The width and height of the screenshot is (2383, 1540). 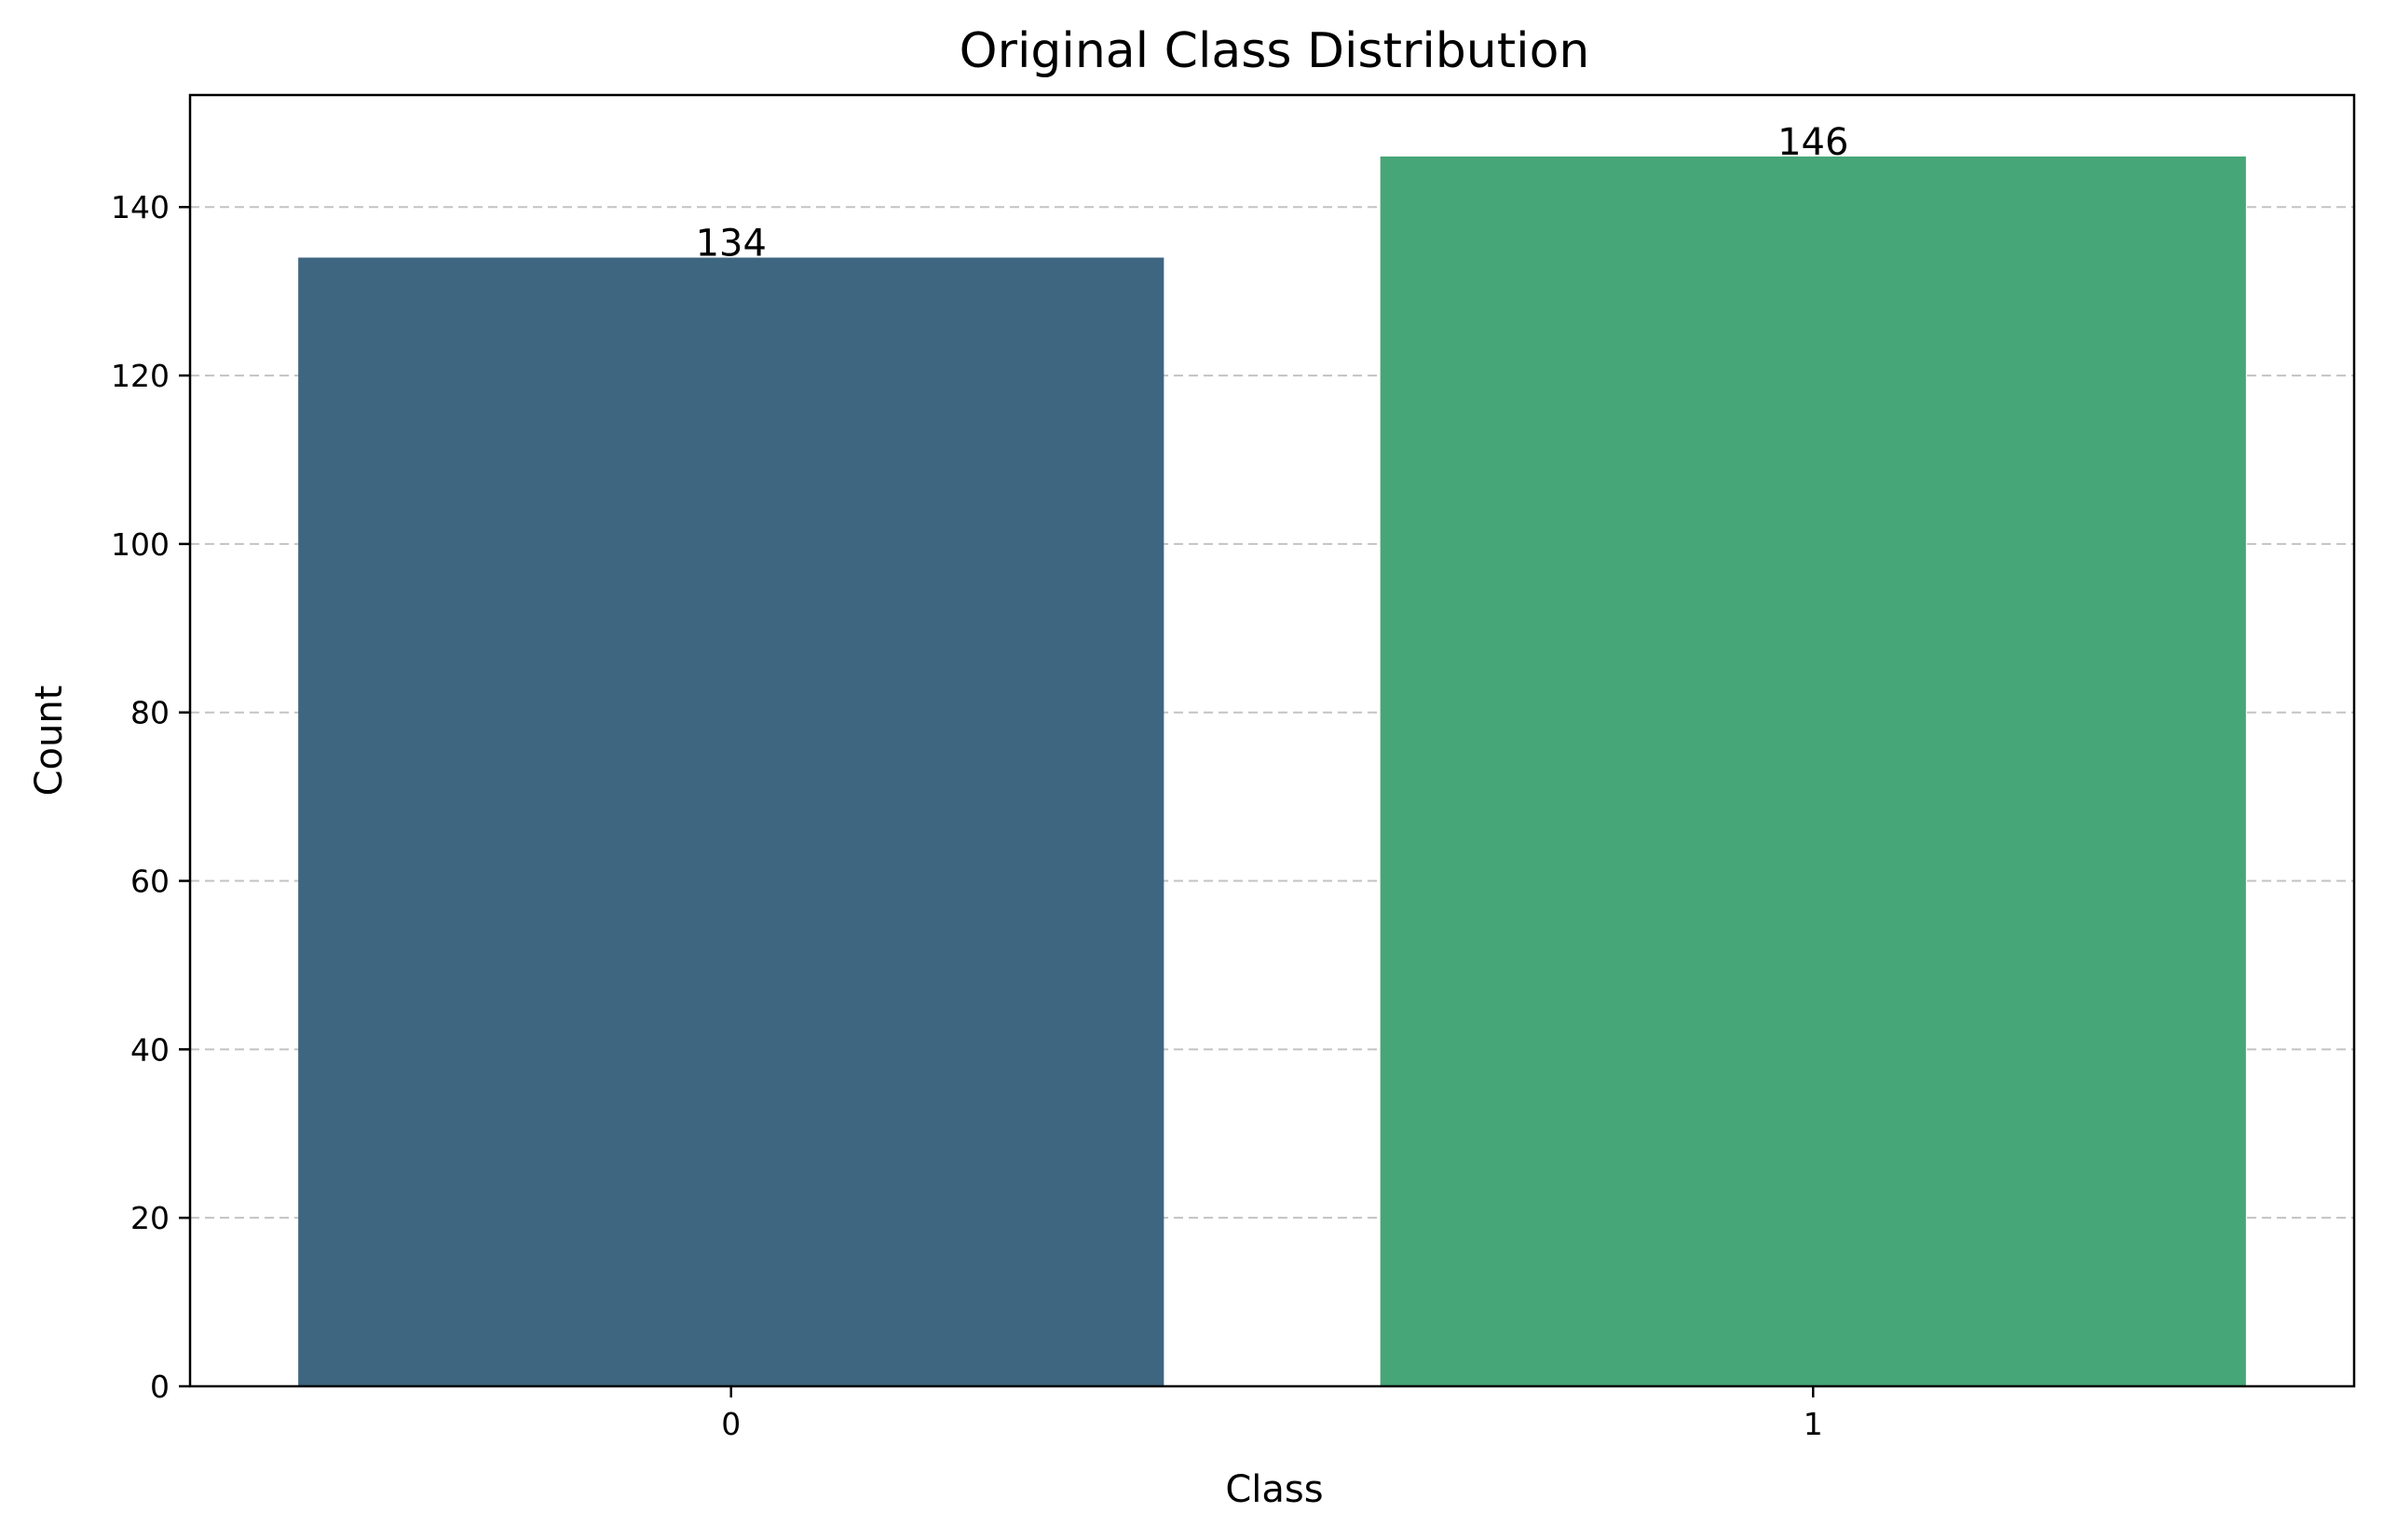 What do you see at coordinates (150, 797) in the screenshot?
I see `y-axis-ticks: 0 20 40 60 80 100 120 140` at bounding box center [150, 797].